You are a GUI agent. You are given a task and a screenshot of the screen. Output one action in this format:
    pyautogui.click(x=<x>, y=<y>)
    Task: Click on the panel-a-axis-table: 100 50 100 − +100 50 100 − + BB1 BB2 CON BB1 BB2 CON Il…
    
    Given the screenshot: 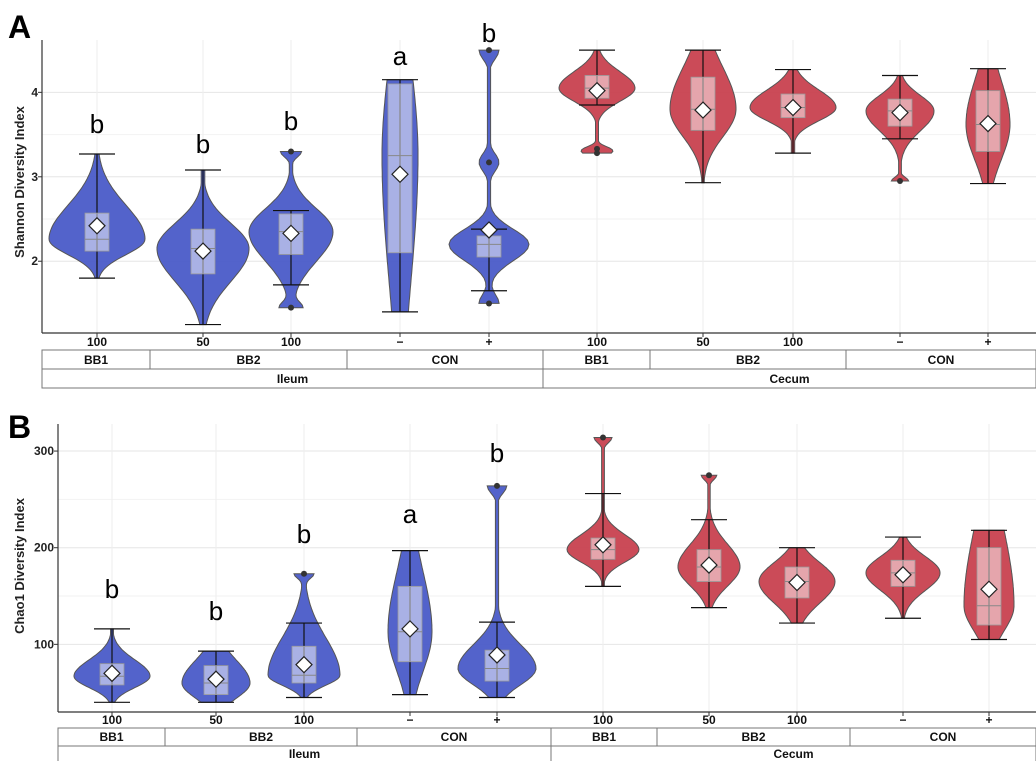 What is the action you would take?
    pyautogui.click(x=538, y=361)
    